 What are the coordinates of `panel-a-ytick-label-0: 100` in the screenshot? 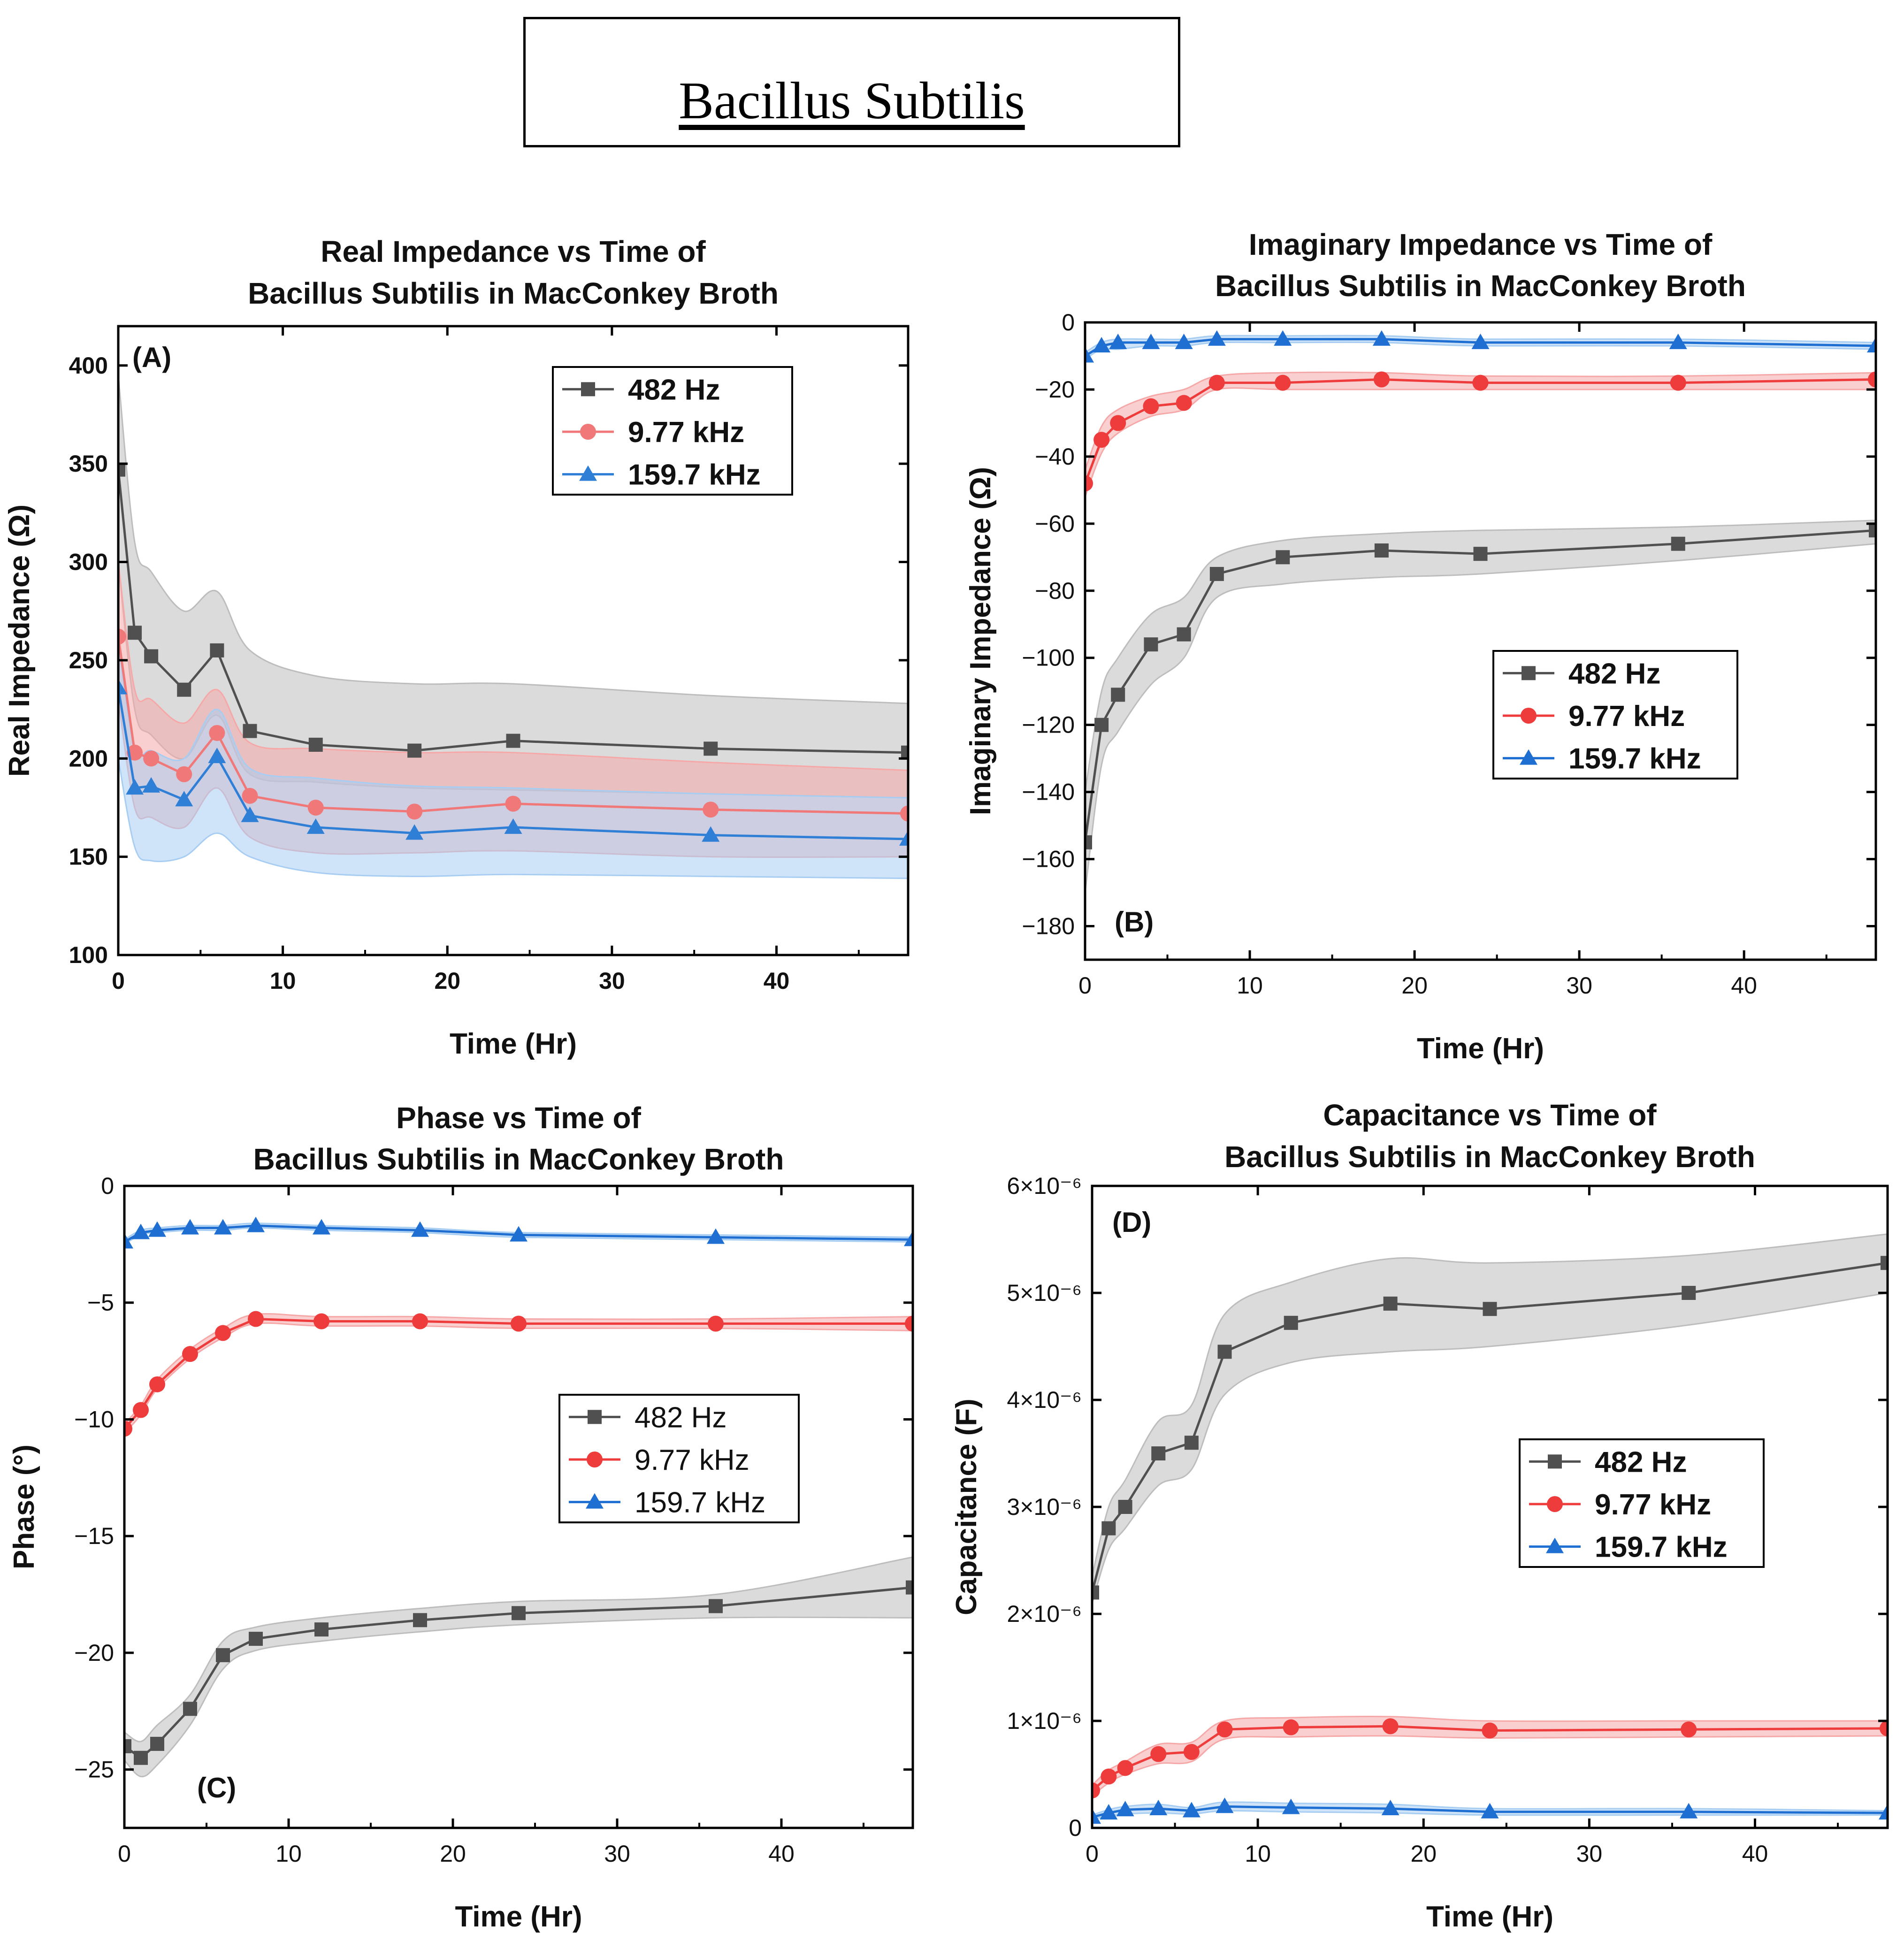 It's located at (89, 955).